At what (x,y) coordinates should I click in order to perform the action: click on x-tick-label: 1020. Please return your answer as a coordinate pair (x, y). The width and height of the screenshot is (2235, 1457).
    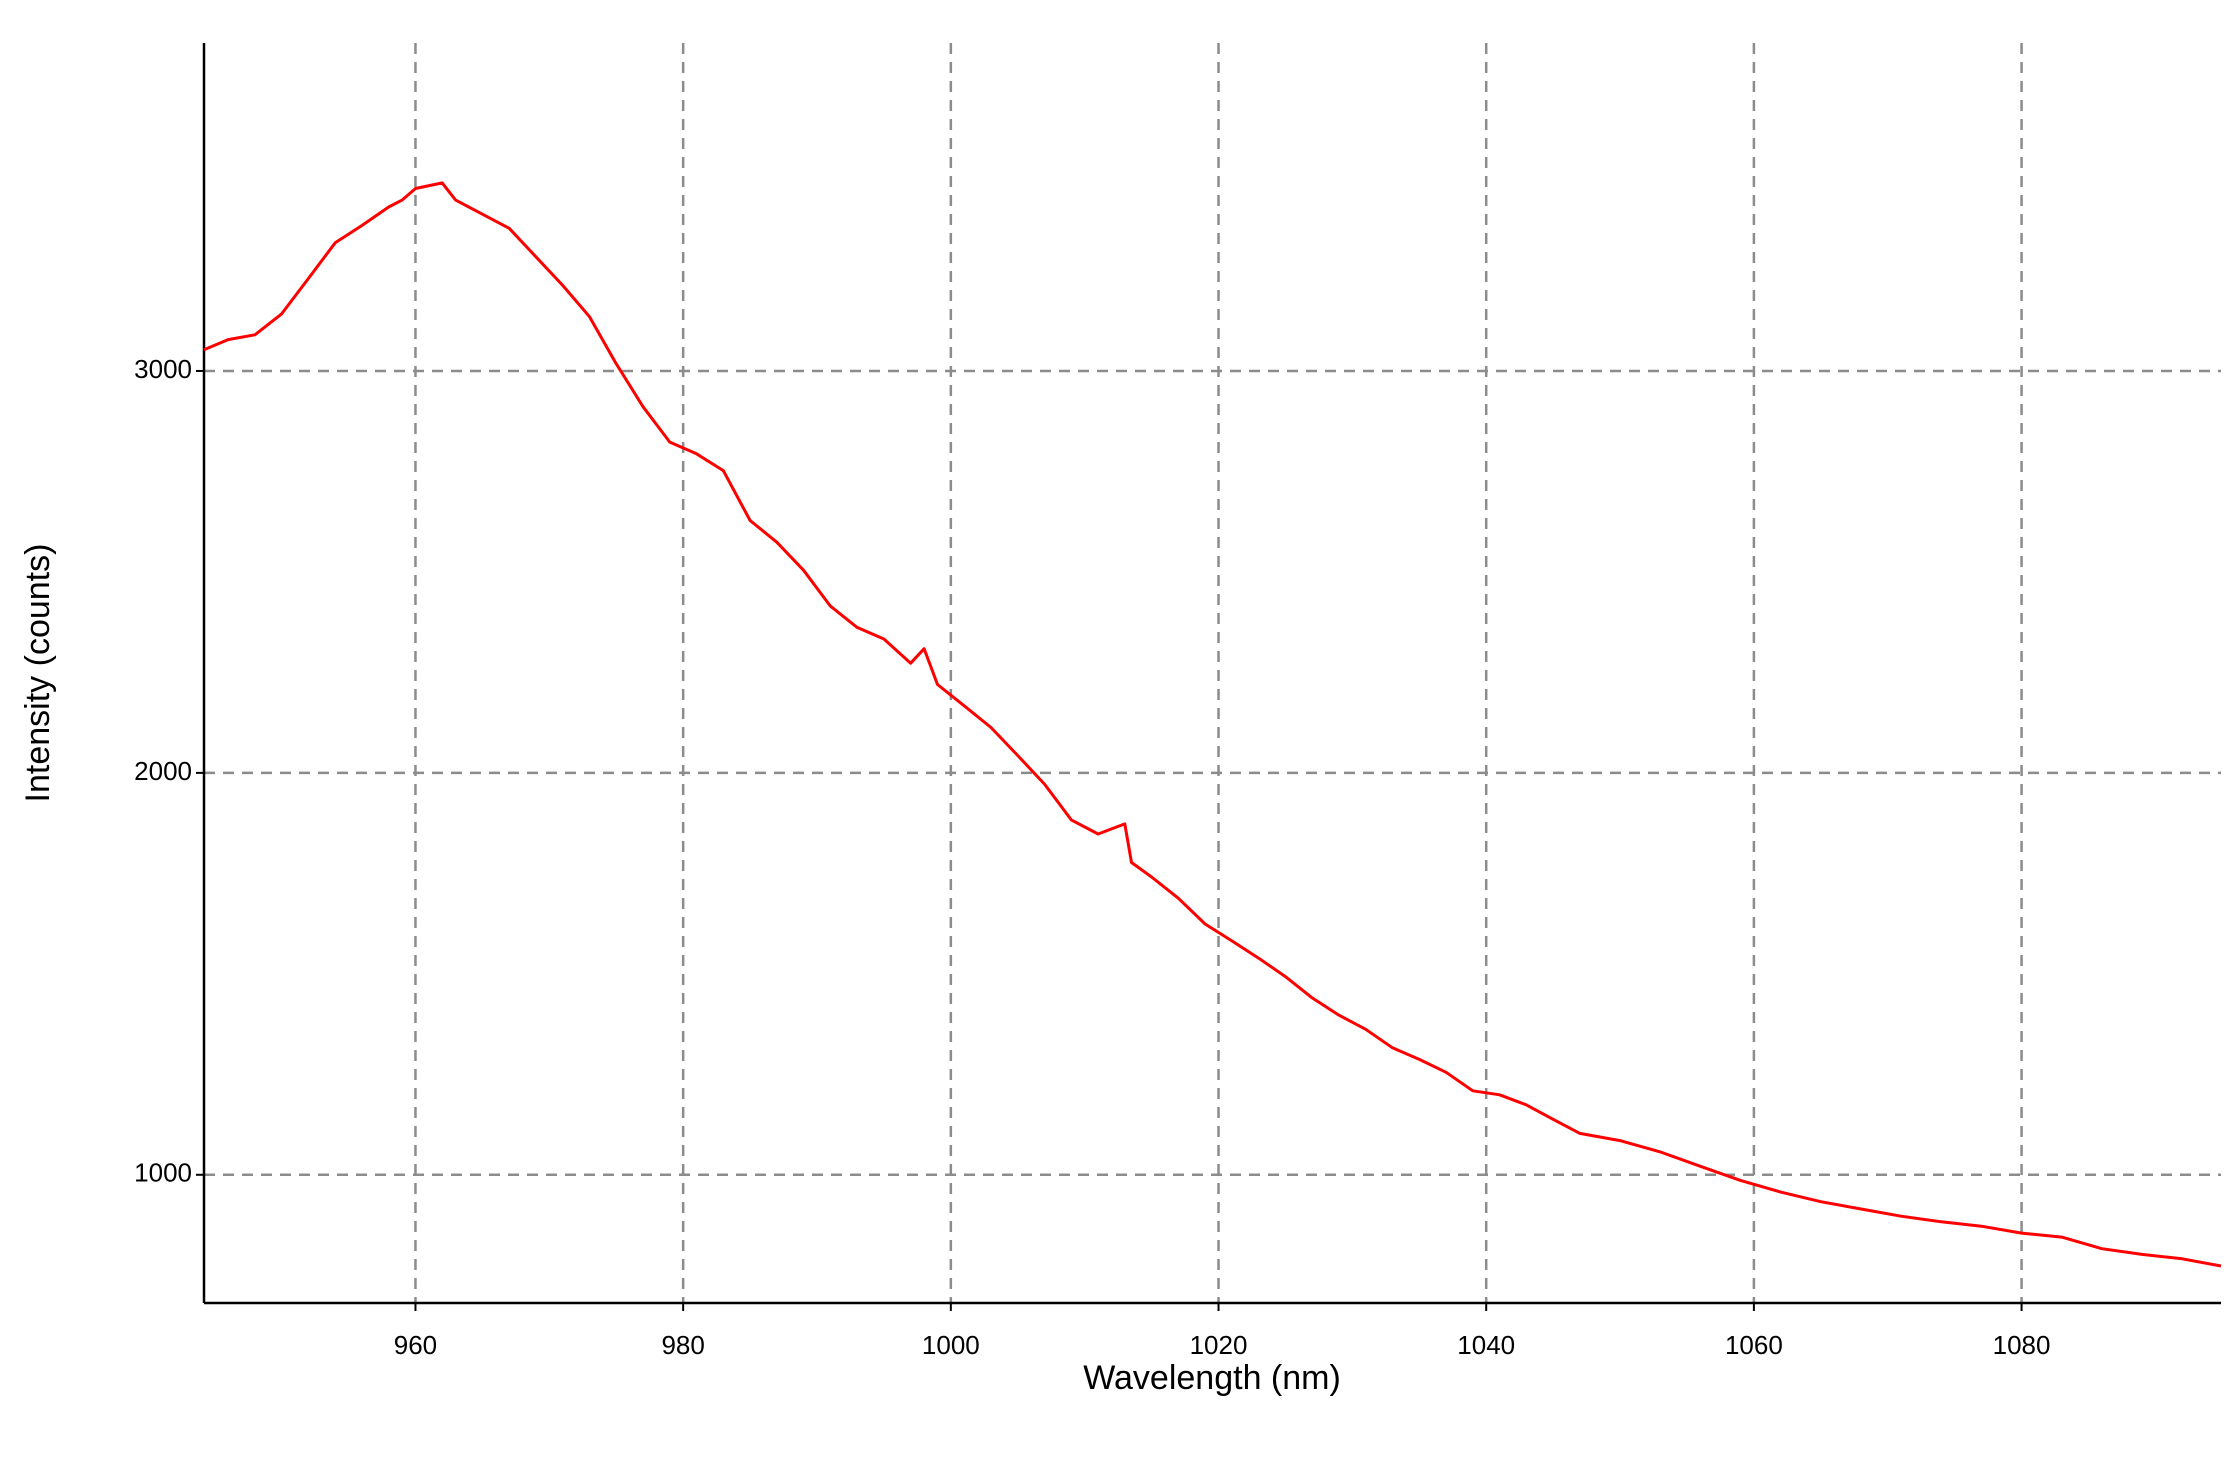
    Looking at the image, I should click on (1219, 1345).